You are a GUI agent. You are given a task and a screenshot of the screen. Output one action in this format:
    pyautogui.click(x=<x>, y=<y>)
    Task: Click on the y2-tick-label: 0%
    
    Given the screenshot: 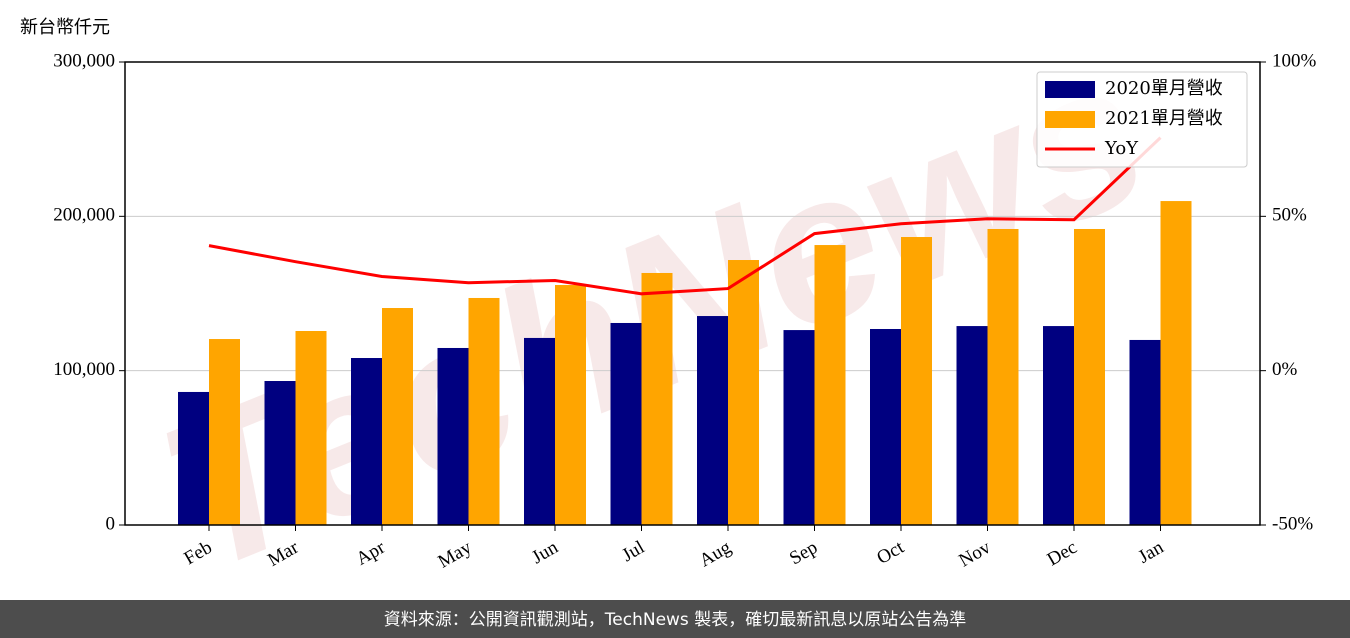 What is the action you would take?
    pyautogui.click(x=1285, y=369)
    